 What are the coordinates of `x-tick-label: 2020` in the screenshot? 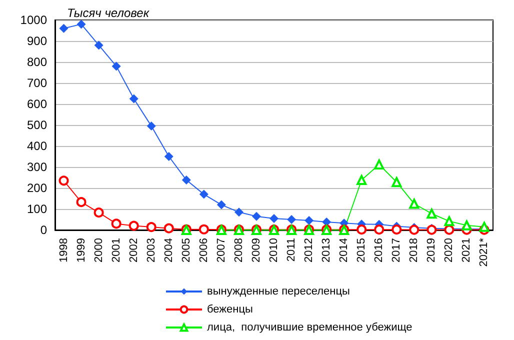 It's located at (449, 250).